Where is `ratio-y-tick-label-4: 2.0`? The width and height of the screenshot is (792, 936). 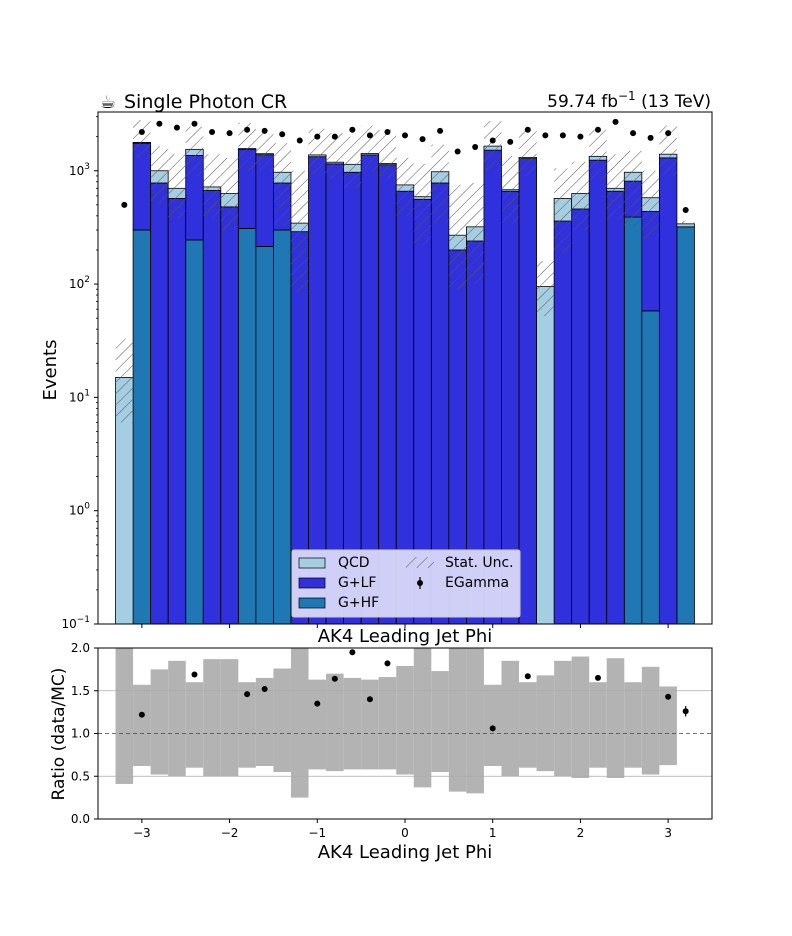
ratio-y-tick-label-4: 2.0 is located at coordinates (80, 648).